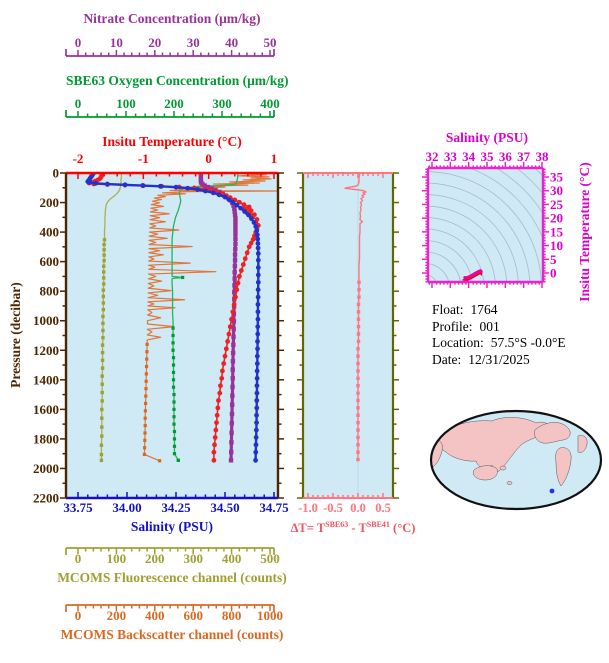 The height and width of the screenshot is (663, 609). I want to click on mid-frame-right, so click(395, 335).